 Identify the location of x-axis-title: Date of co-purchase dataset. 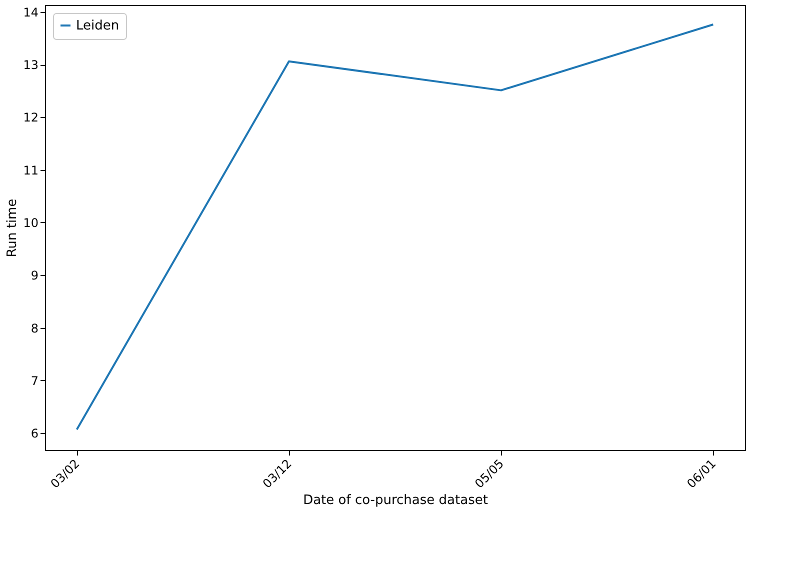
(395, 500).